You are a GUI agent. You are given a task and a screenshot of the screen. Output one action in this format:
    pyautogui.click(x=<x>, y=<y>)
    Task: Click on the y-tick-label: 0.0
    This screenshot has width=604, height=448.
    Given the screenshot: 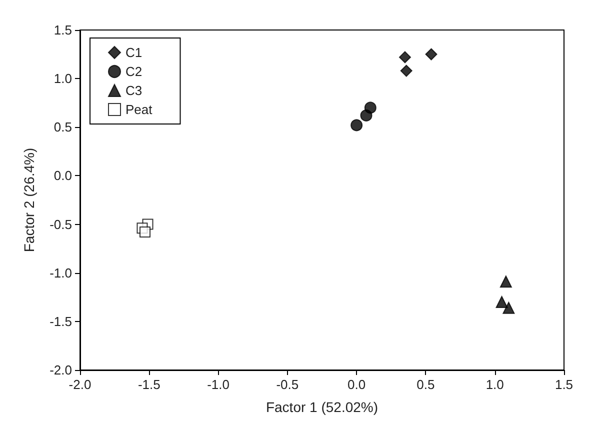 What is the action you would take?
    pyautogui.click(x=63, y=176)
    